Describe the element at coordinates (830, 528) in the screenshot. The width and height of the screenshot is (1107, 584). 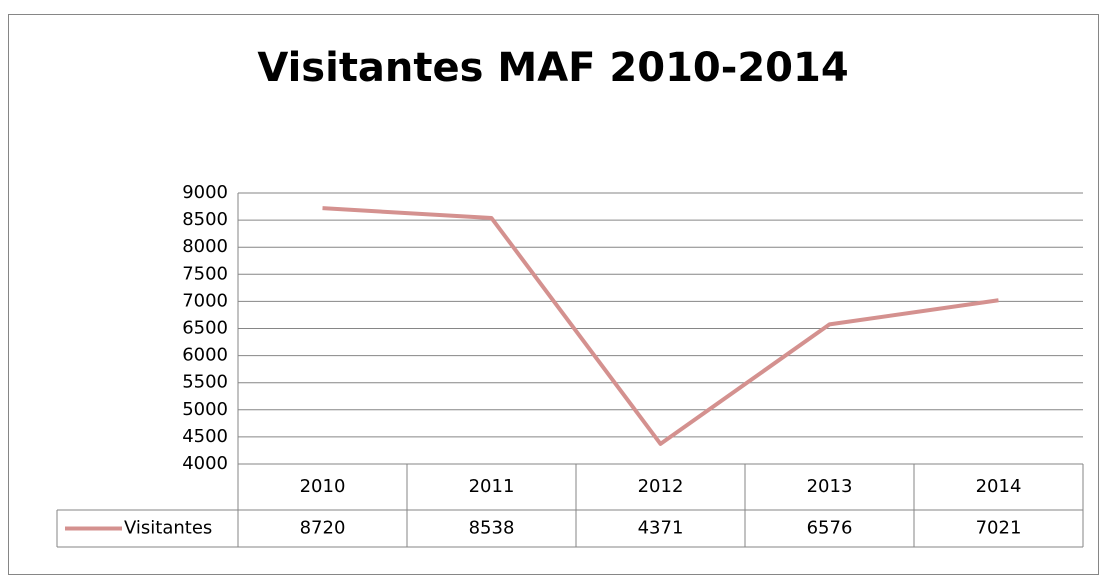
I see `table-value: 6576` at that location.